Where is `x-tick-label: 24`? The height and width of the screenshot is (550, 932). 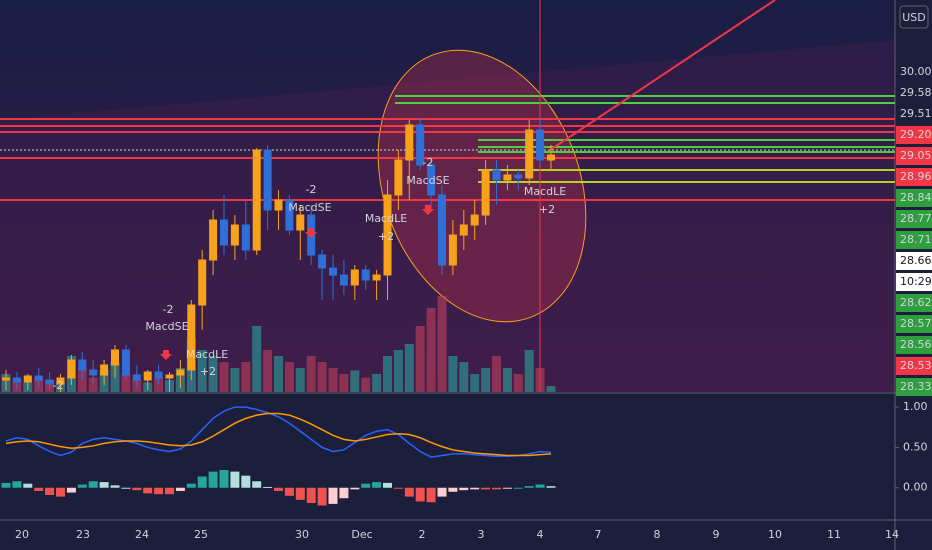
x-tick-label: 24 is located at coordinates (142, 534).